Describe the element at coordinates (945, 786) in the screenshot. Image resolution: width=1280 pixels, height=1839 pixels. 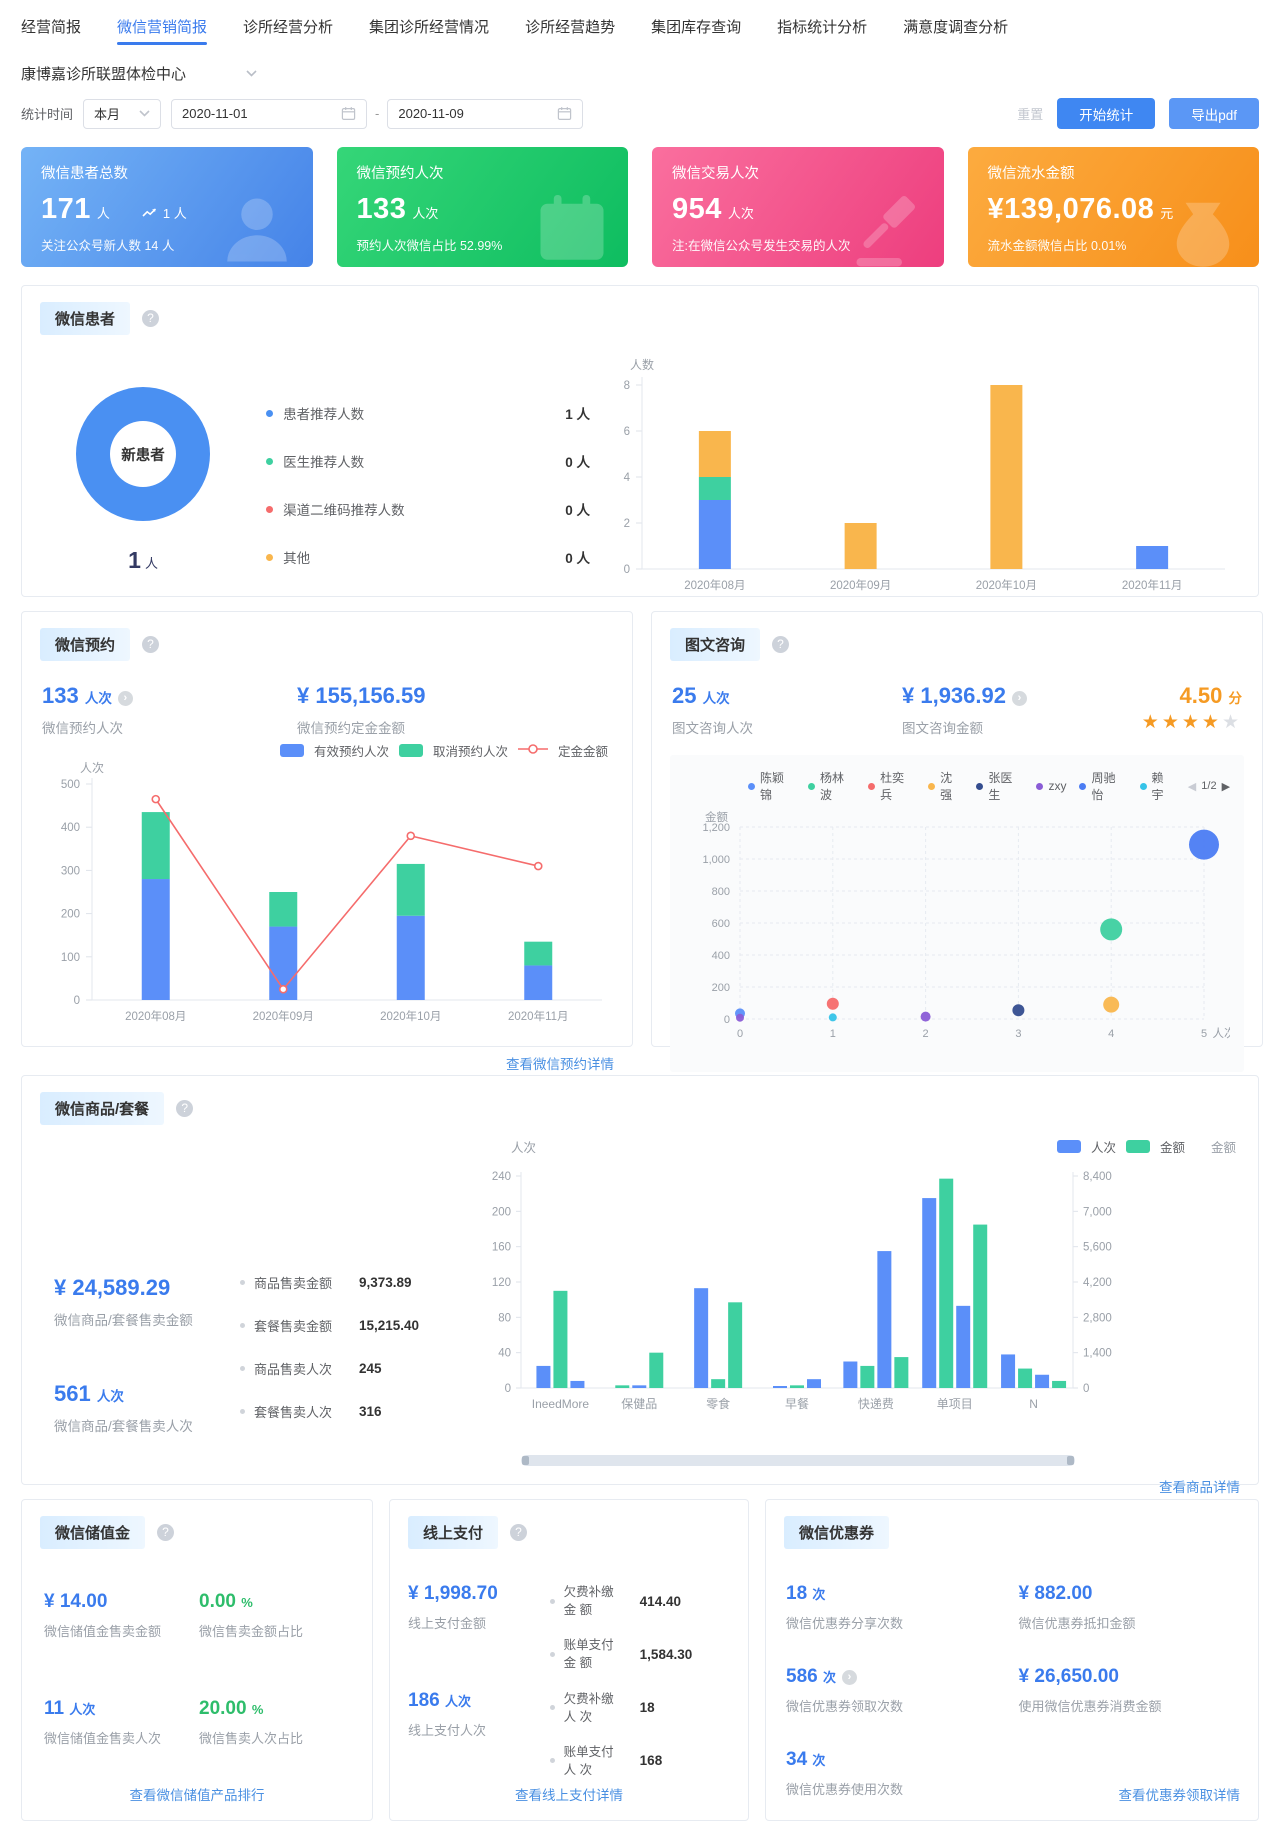
I see `legend-item-沈强: 沈强` at that location.